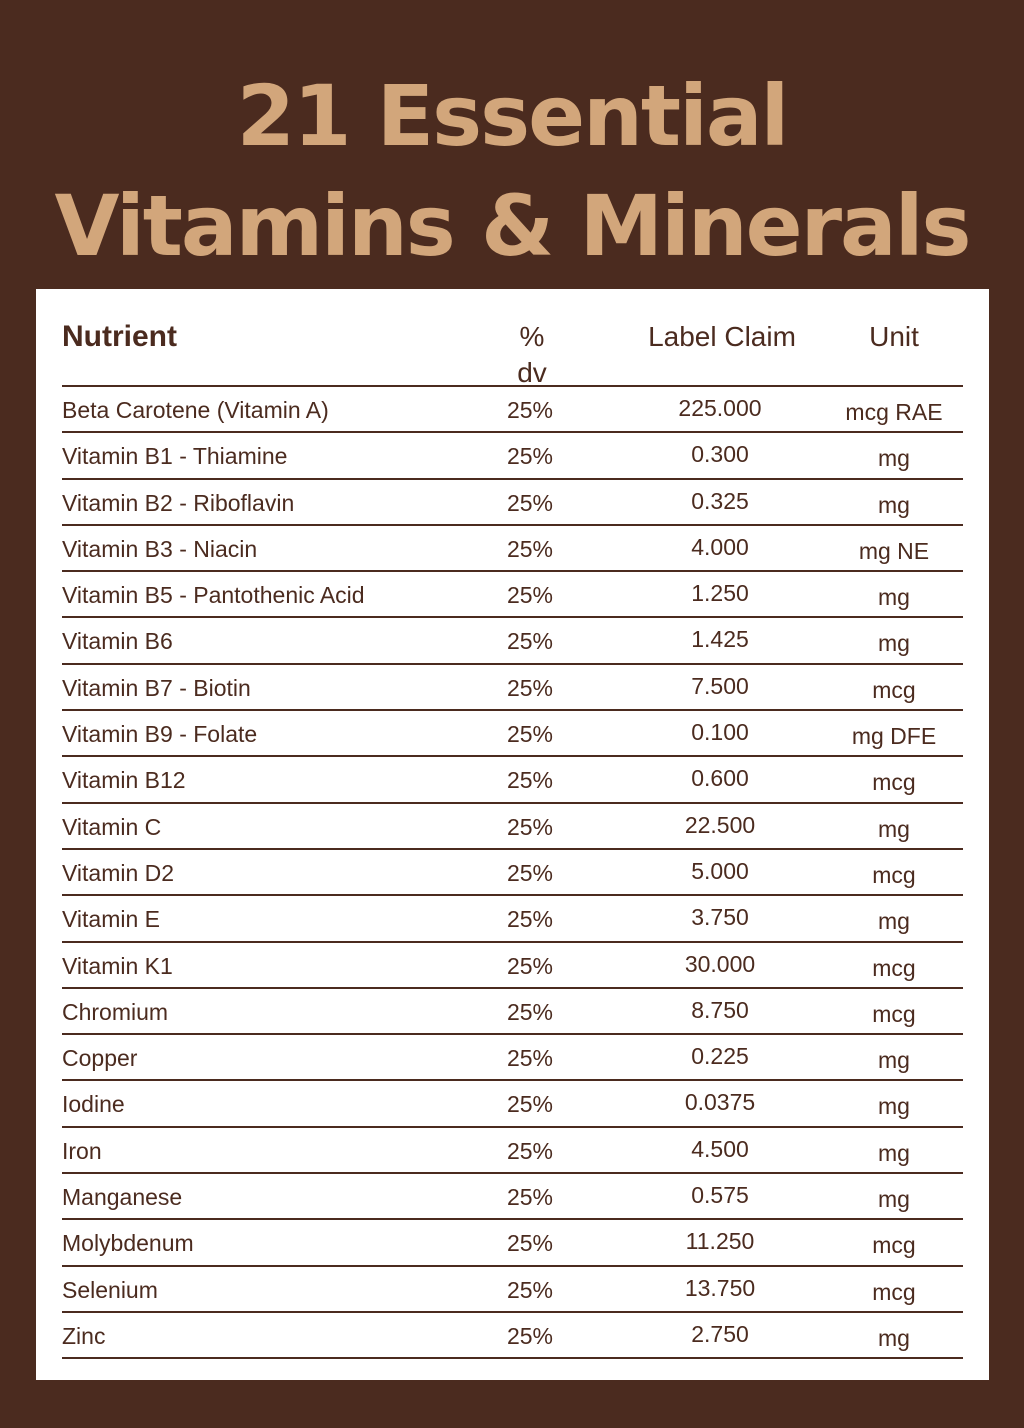 The width and height of the screenshot is (1024, 1428). What do you see at coordinates (175, 456) in the screenshot?
I see `cell-nutrient: Vitamin B1 - Thiamine` at bounding box center [175, 456].